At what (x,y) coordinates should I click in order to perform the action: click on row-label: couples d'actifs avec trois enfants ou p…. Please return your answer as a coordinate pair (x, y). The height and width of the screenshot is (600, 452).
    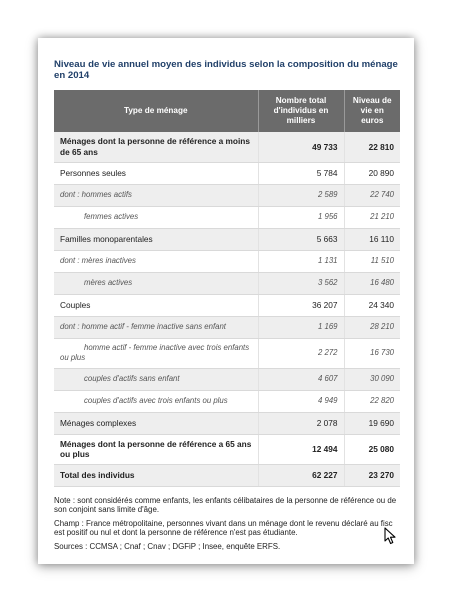
    Looking at the image, I should click on (156, 401).